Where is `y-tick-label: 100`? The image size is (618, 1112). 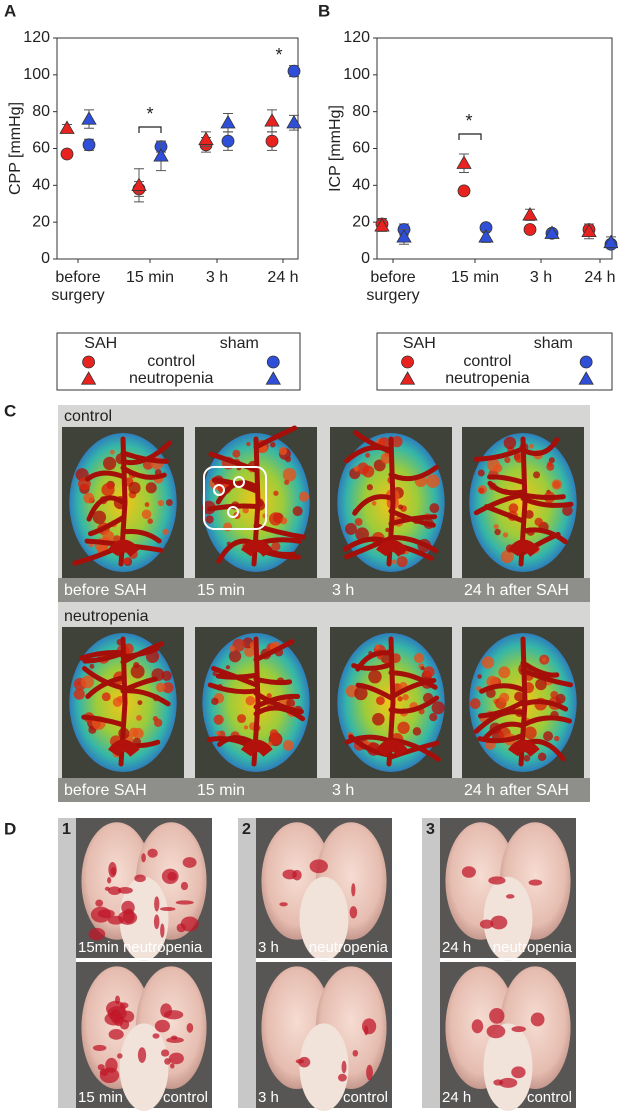 y-tick-label: 100 is located at coordinates (356, 74).